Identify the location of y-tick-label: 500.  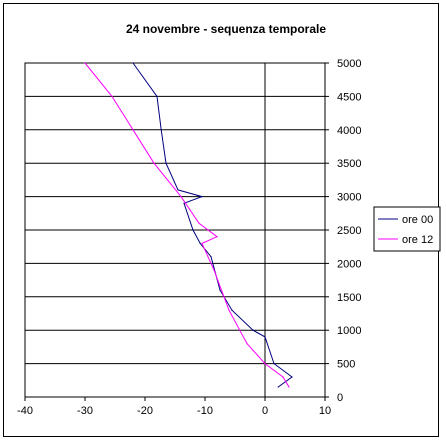
(346, 365).